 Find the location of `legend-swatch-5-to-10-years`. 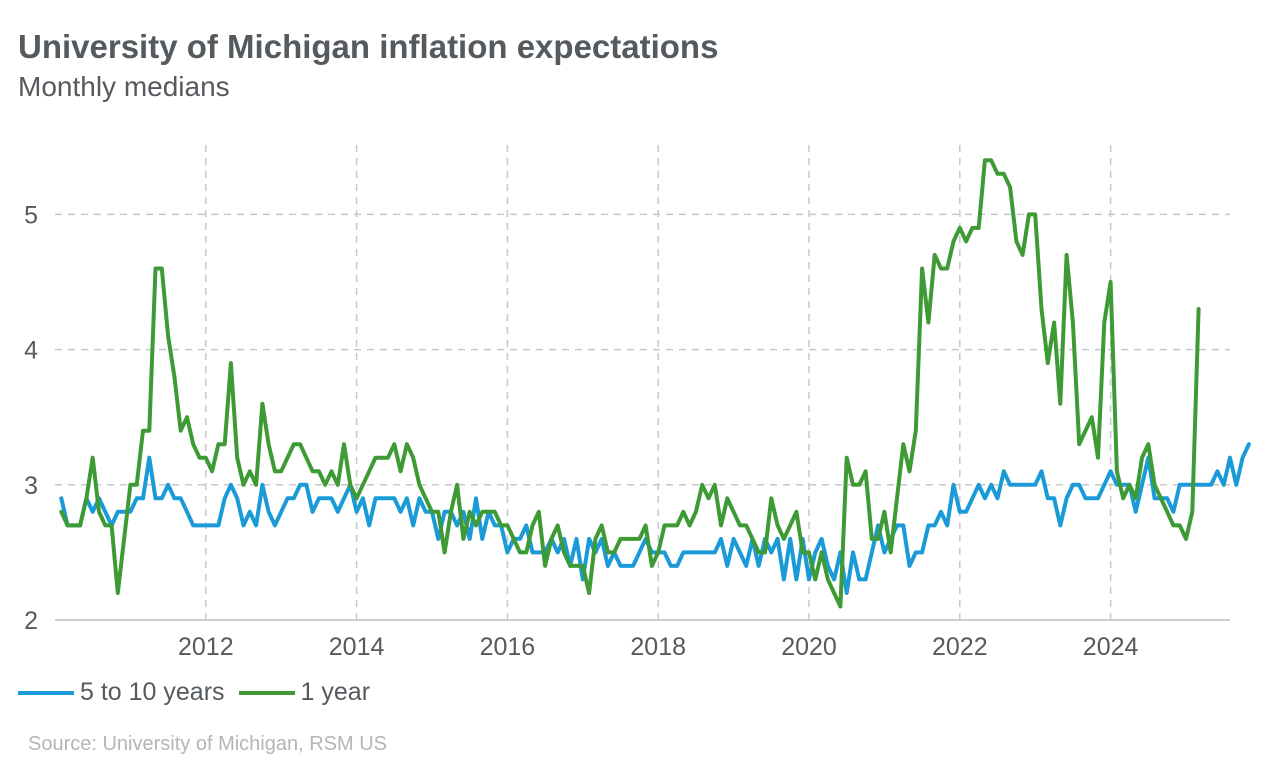

legend-swatch-5-to-10-years is located at coordinates (46, 692).